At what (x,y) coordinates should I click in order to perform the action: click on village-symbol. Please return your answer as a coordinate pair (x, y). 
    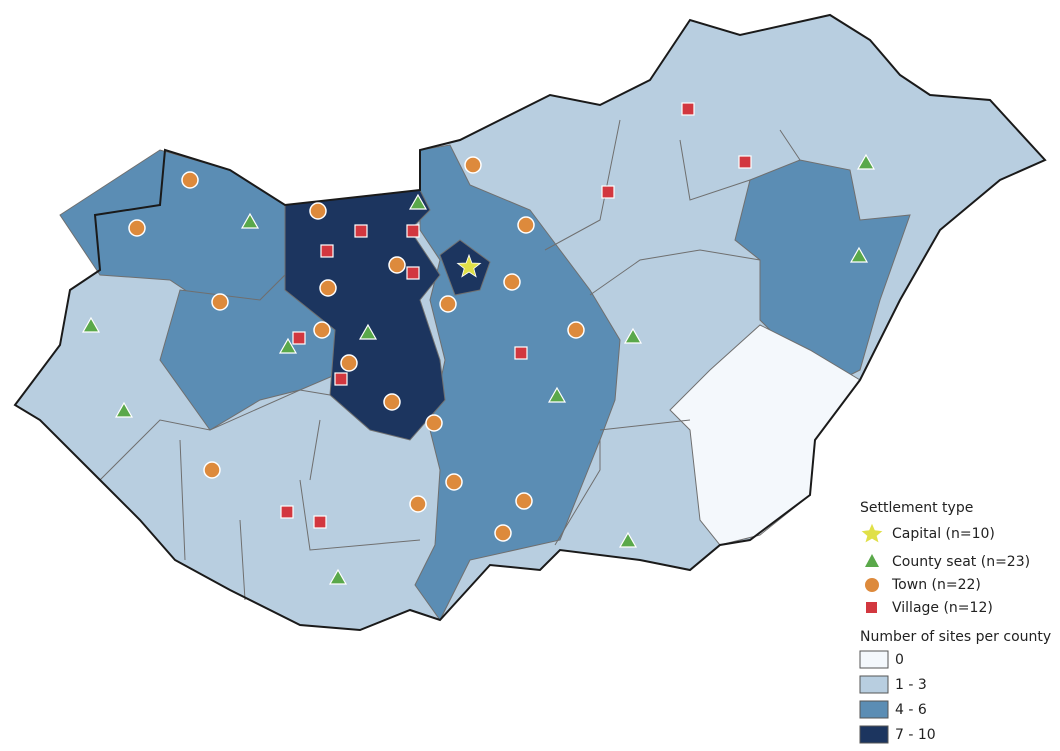
    Looking at the image, I should click on (871, 607).